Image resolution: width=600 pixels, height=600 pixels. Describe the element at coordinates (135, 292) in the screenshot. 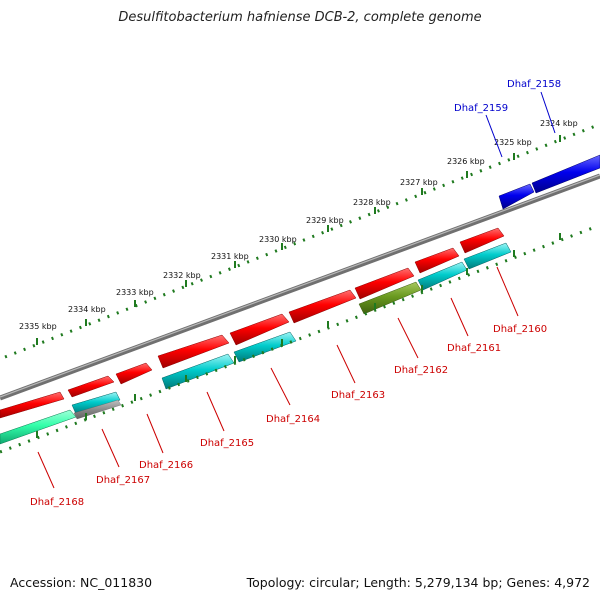

I see `scale-label: 2333 kbp` at that location.